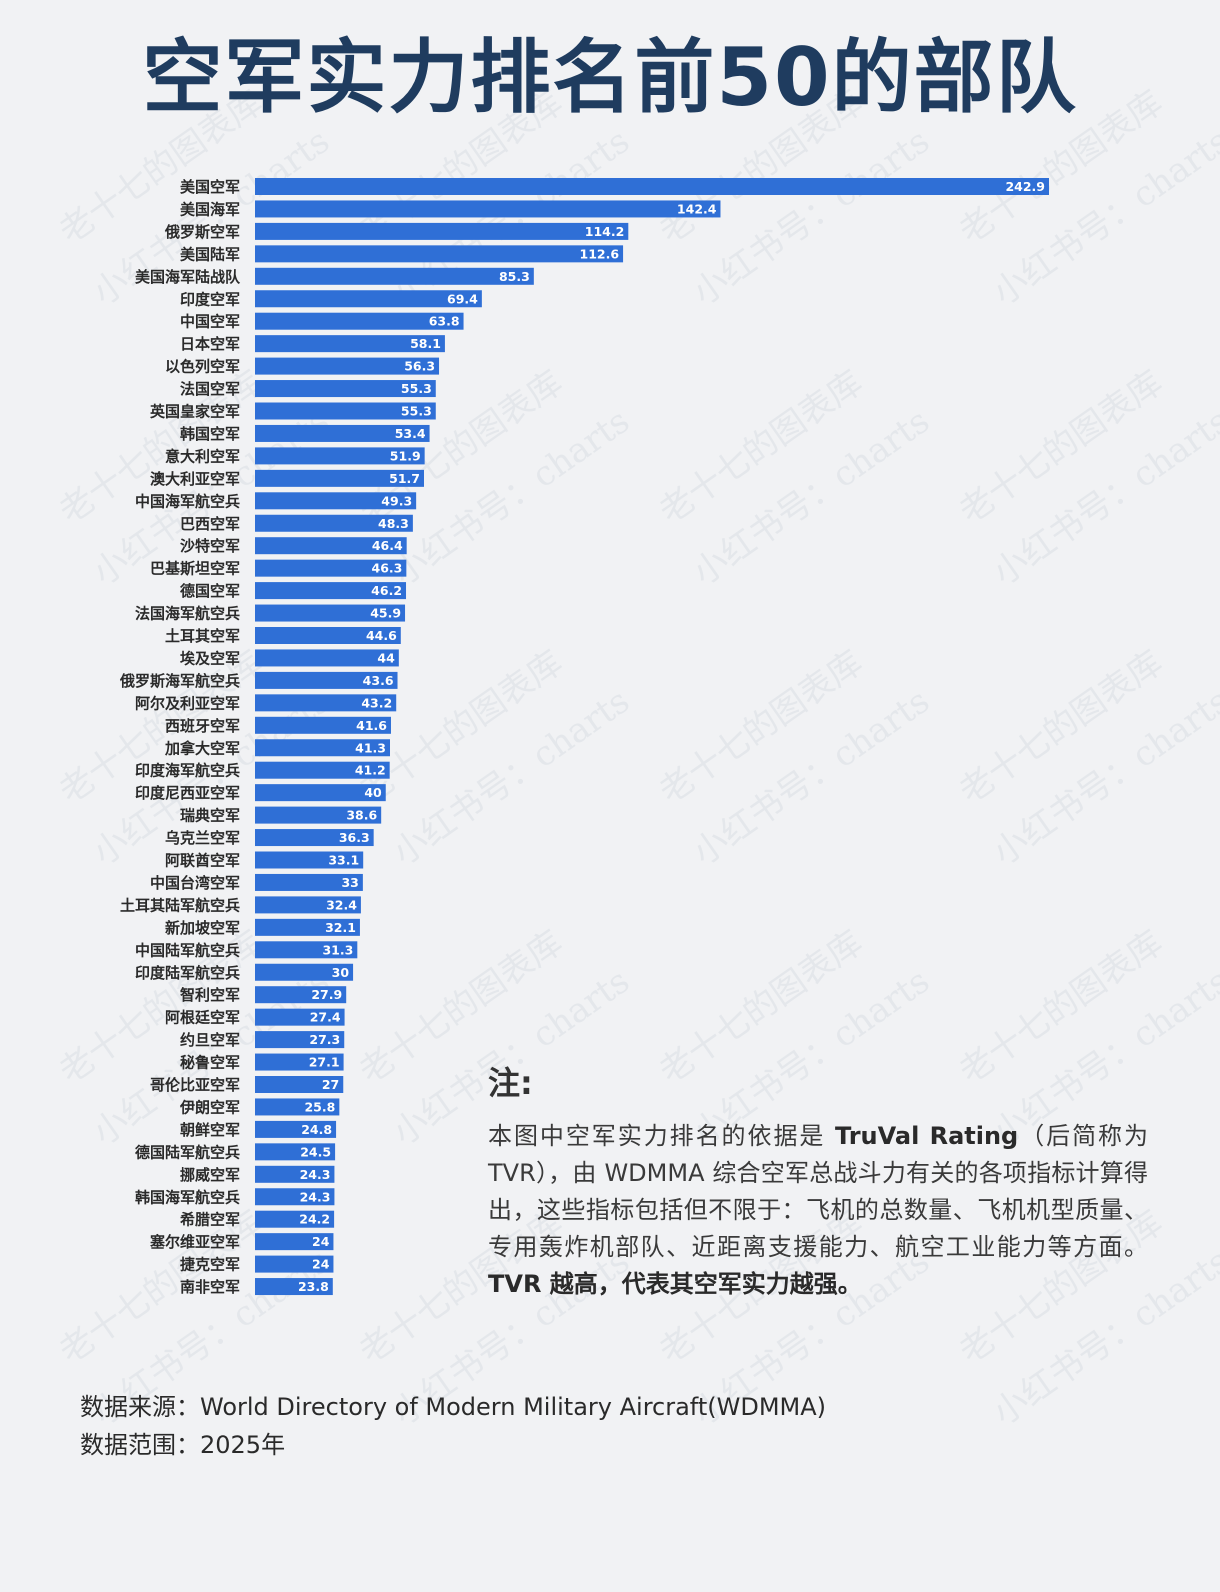 The width and height of the screenshot is (1220, 1592). What do you see at coordinates (313, 1286) in the screenshot?
I see `value-label: 23.8` at bounding box center [313, 1286].